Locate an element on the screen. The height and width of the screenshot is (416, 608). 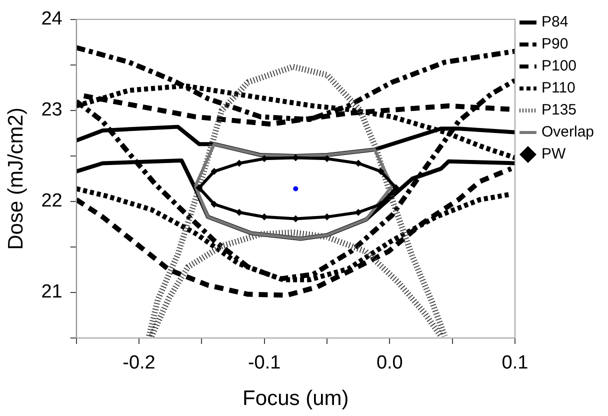
x-tick-label: 0.0 is located at coordinates (389, 363).